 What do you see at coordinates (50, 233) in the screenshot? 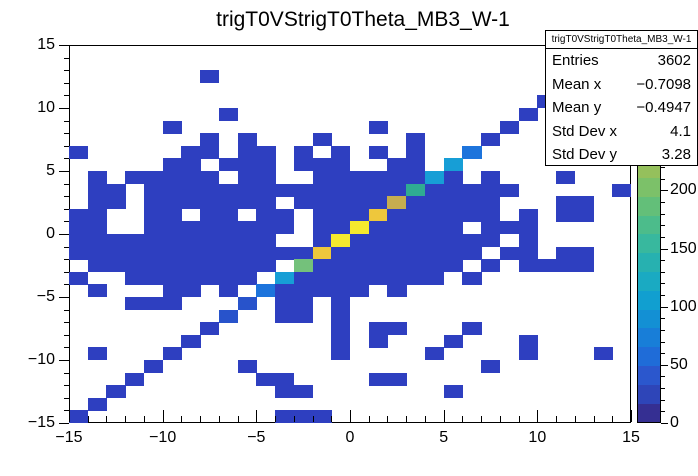
I see `y-axis-label: 0` at bounding box center [50, 233].